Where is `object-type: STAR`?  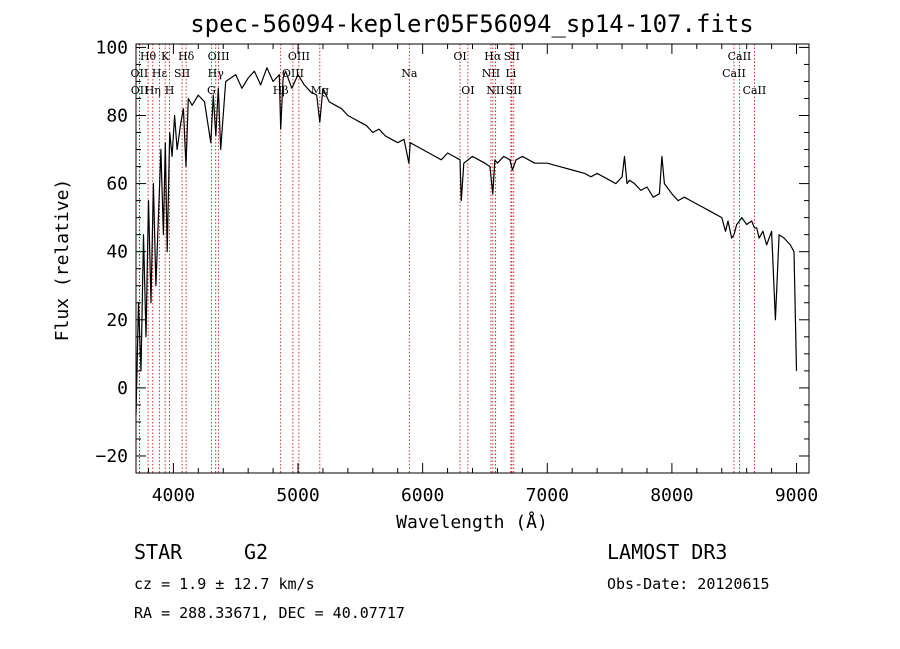
object-type: STAR is located at coordinates (158, 552).